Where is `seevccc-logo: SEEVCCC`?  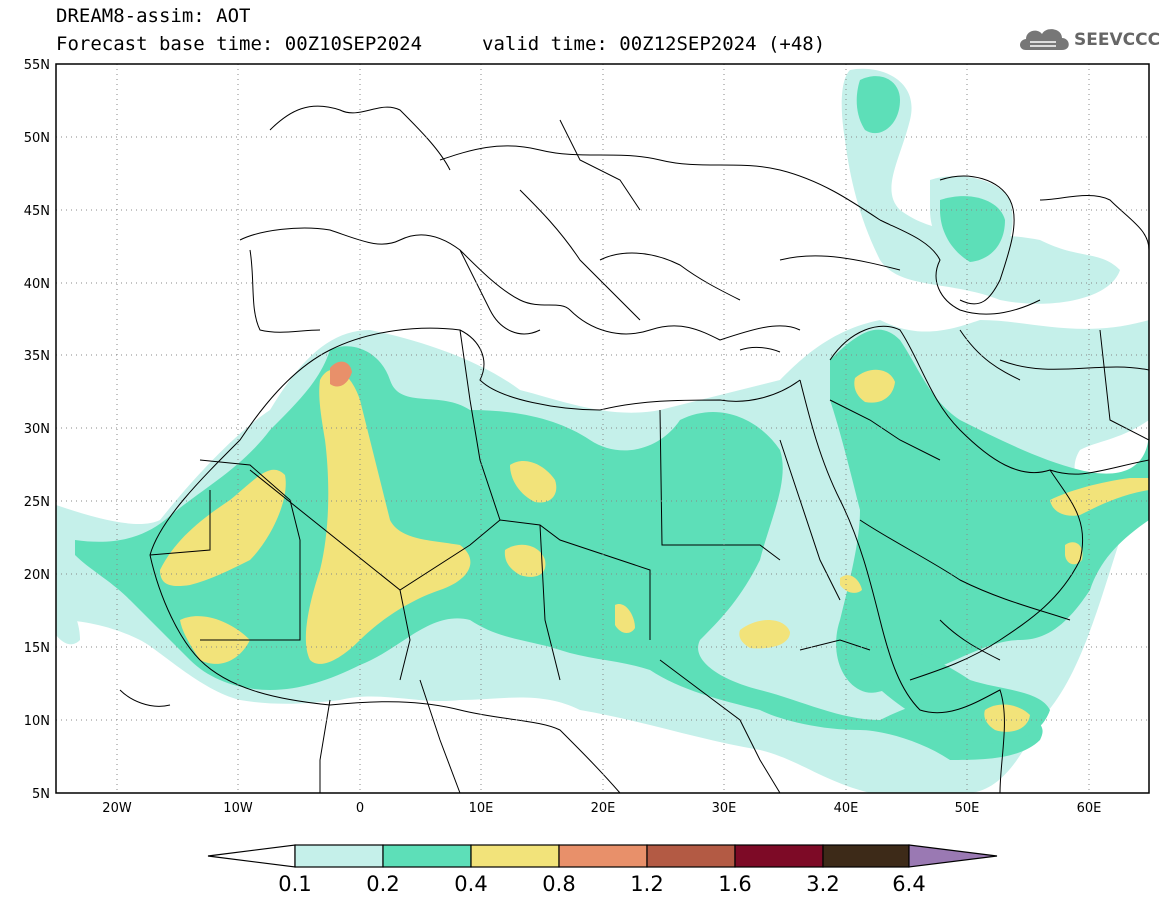
seevccc-logo: SEEVCCC is located at coordinates (1088, 40).